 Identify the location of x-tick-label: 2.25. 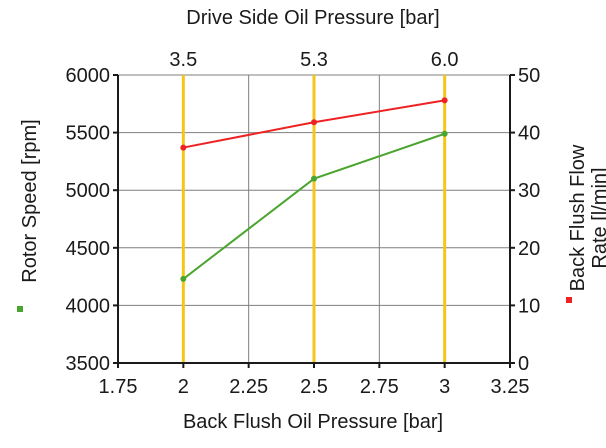
(248, 387).